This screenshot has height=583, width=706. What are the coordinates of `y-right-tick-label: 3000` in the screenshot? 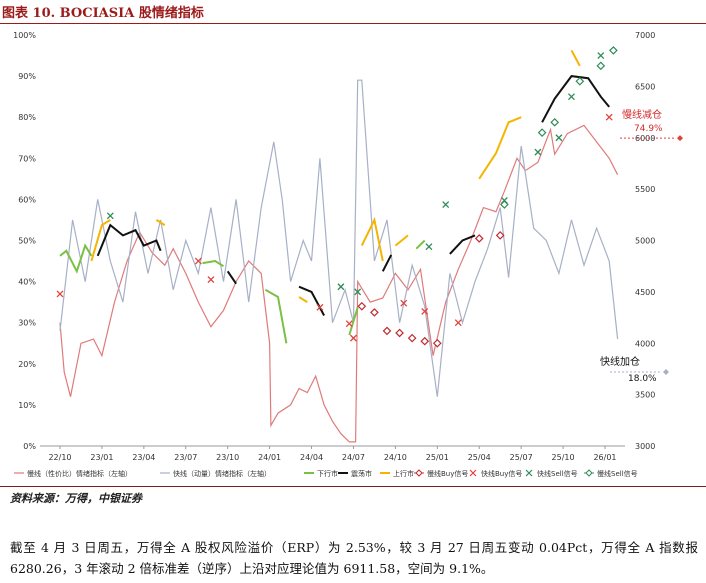 It's located at (645, 446).